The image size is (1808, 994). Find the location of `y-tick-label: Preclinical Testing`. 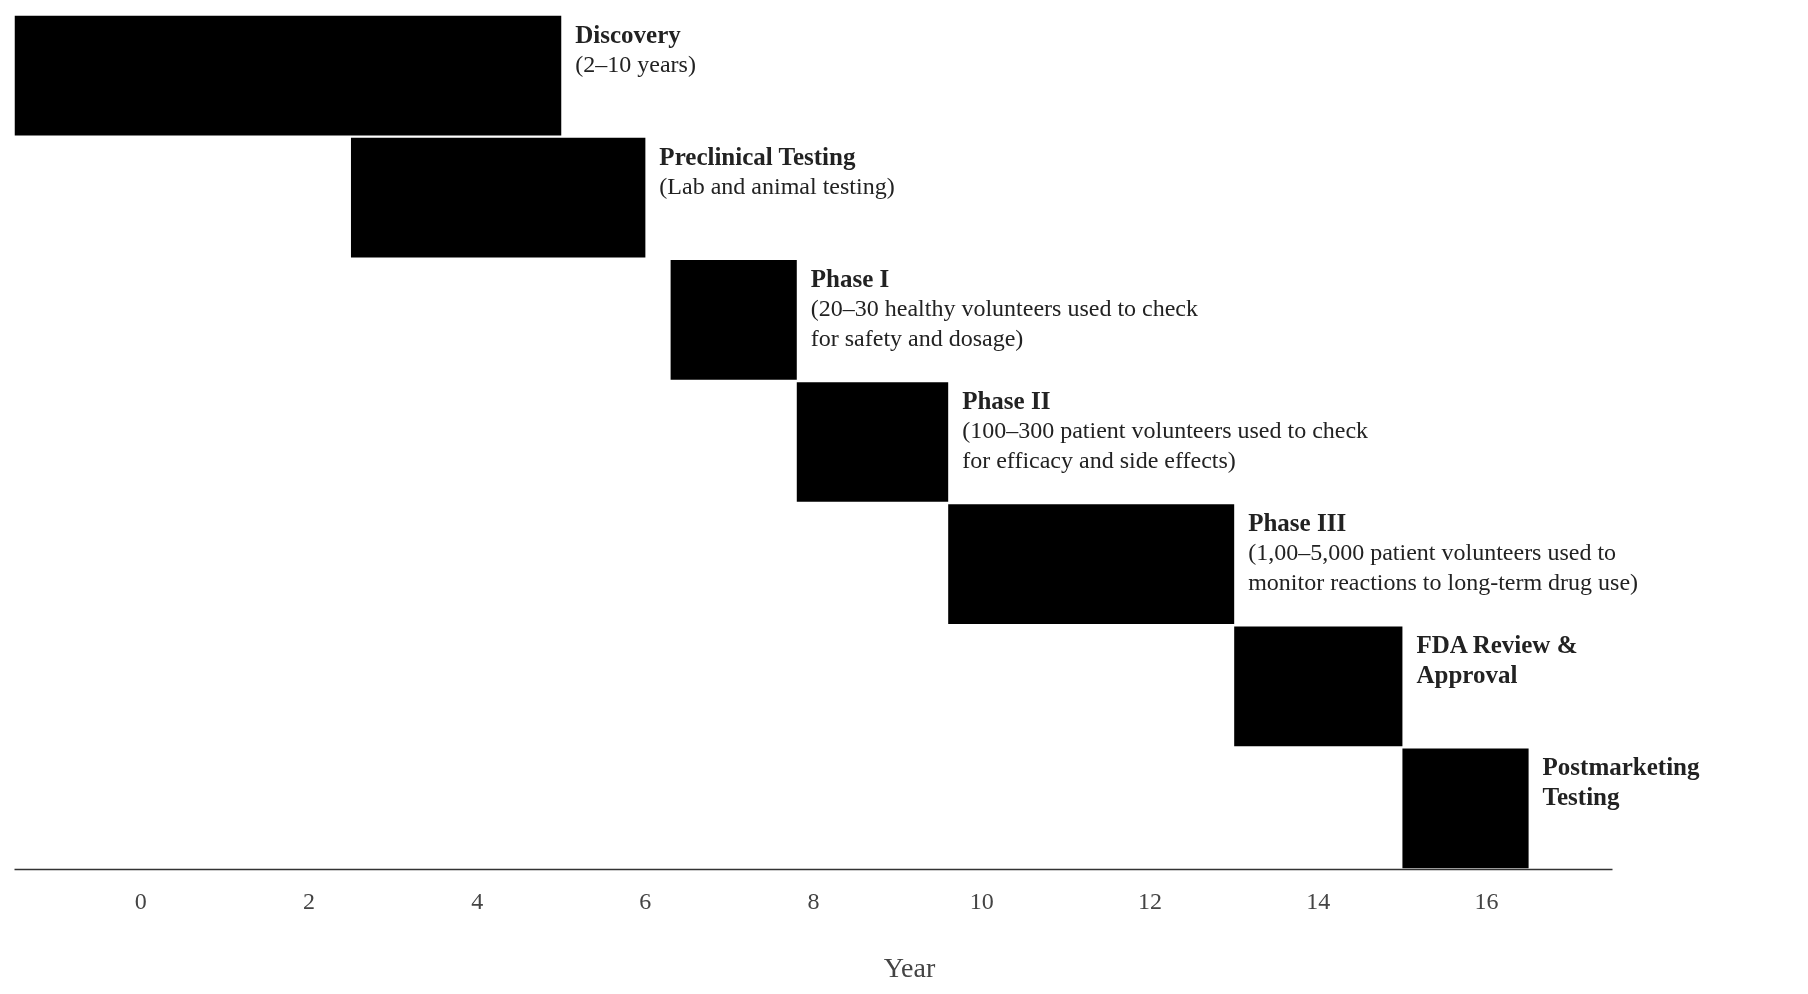

y-tick-label: Preclinical Testing is located at coordinates (757, 156).